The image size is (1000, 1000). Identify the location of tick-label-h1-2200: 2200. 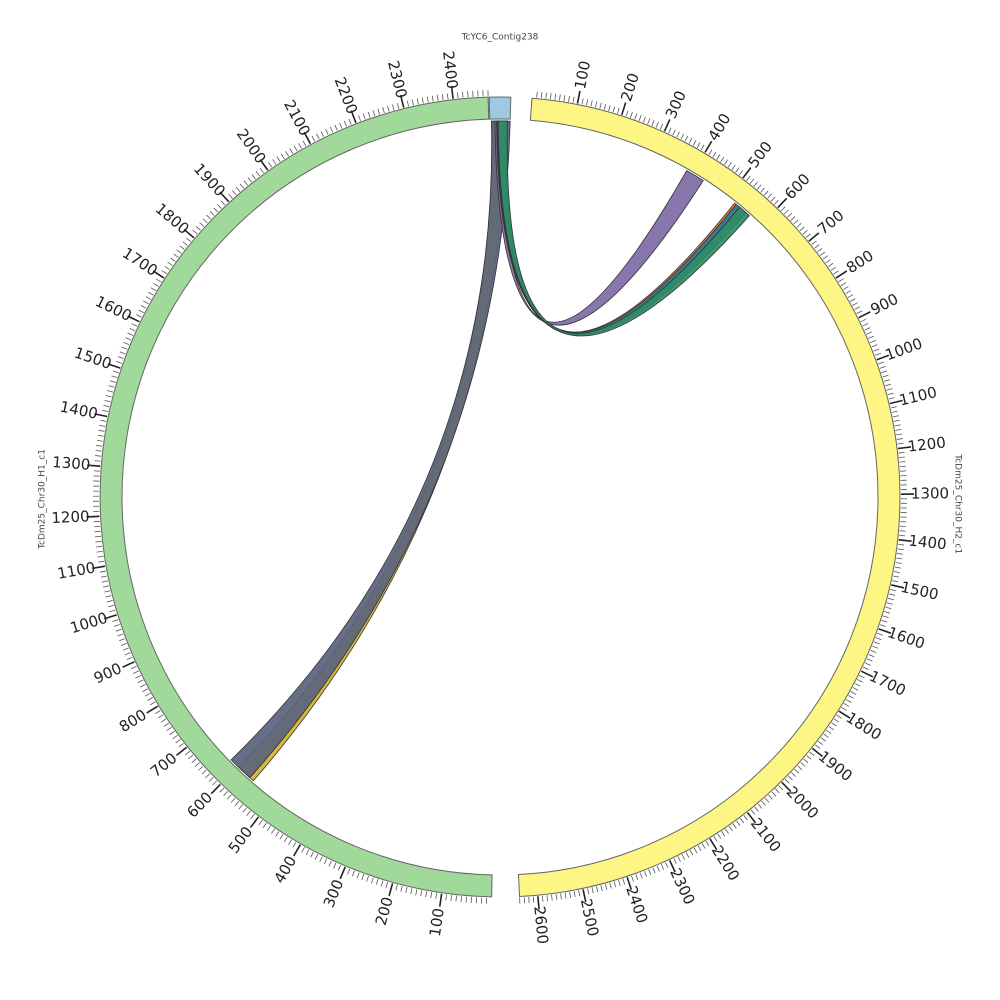
(346, 95).